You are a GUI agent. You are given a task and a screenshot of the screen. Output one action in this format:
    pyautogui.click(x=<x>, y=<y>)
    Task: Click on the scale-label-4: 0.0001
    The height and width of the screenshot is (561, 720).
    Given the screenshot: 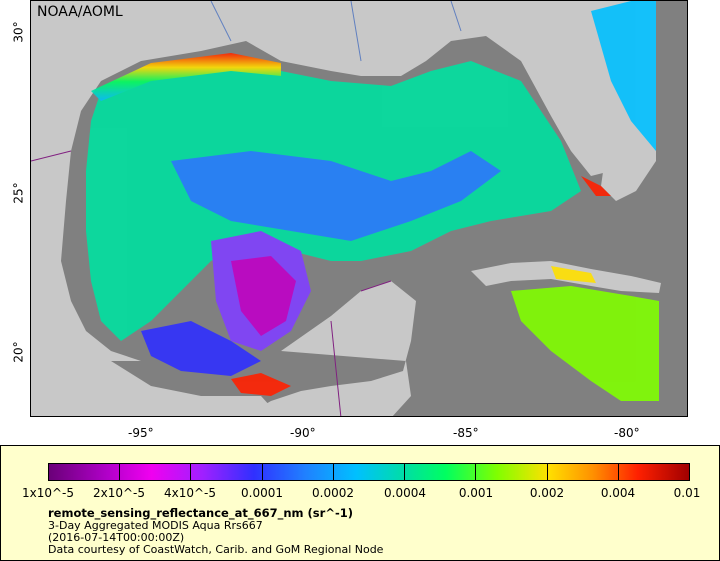 What is the action you would take?
    pyautogui.click(x=262, y=493)
    